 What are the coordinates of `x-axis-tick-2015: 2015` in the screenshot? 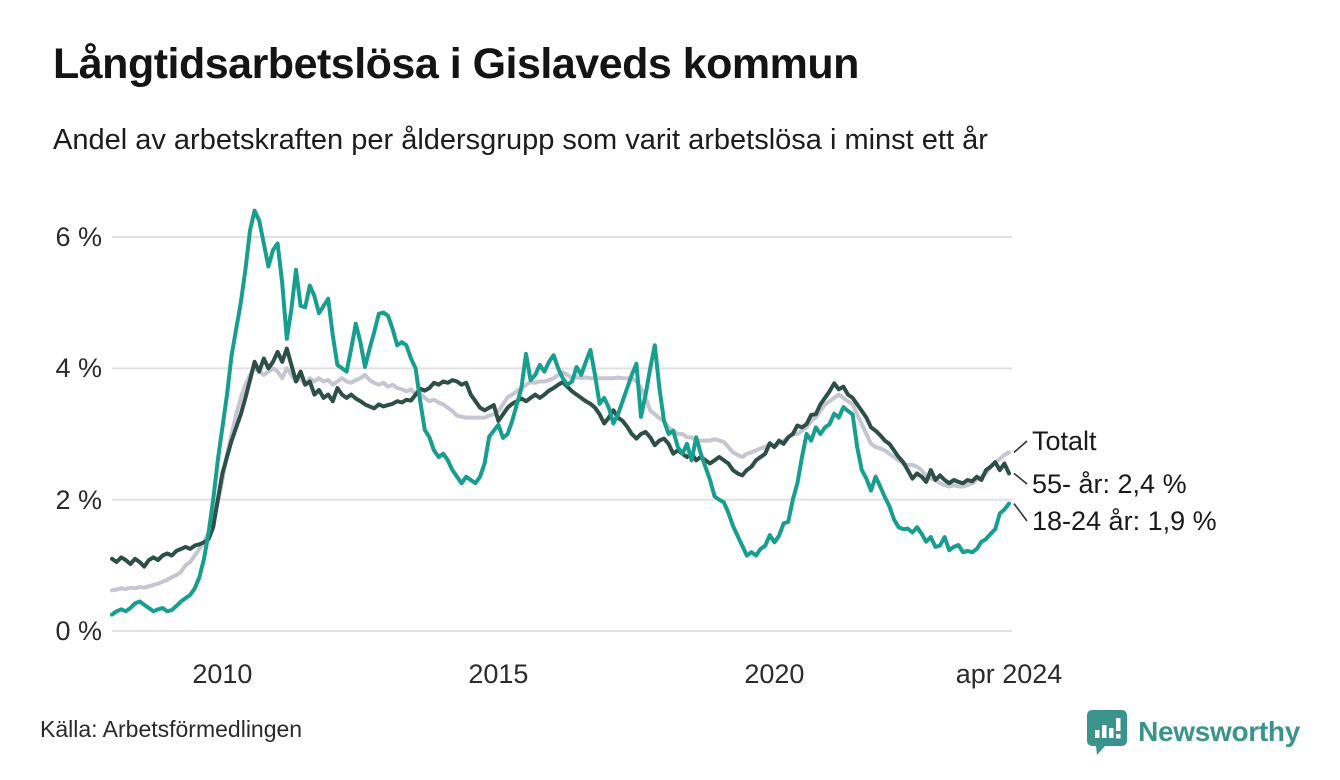 It's located at (498, 674).